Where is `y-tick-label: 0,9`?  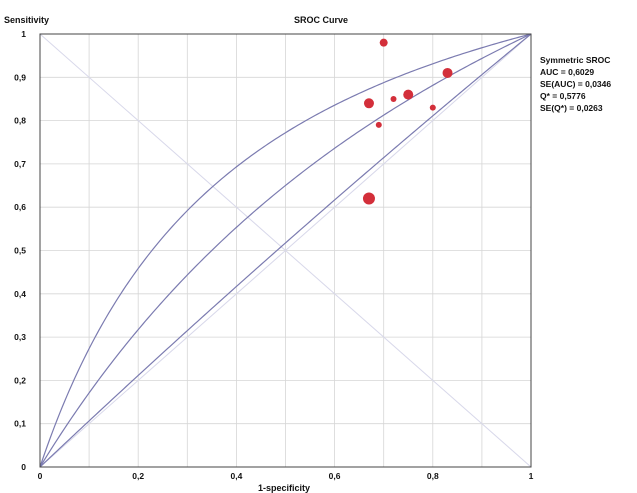
y-tick-label: 0,9 is located at coordinates (20, 77).